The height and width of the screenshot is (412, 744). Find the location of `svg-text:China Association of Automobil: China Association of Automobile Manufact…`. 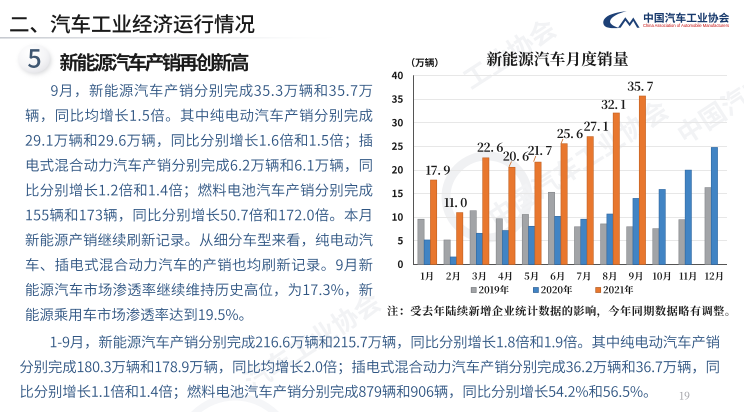

svg-text:China Association of Automobil: China Association of Automobile Manufact… is located at coordinates (686, 25).